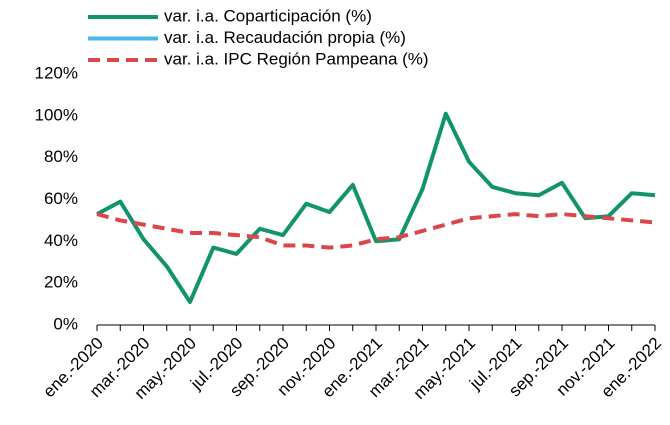 This screenshot has height=425, width=670. I want to click on y-tick-label: 100%, so click(56, 114).